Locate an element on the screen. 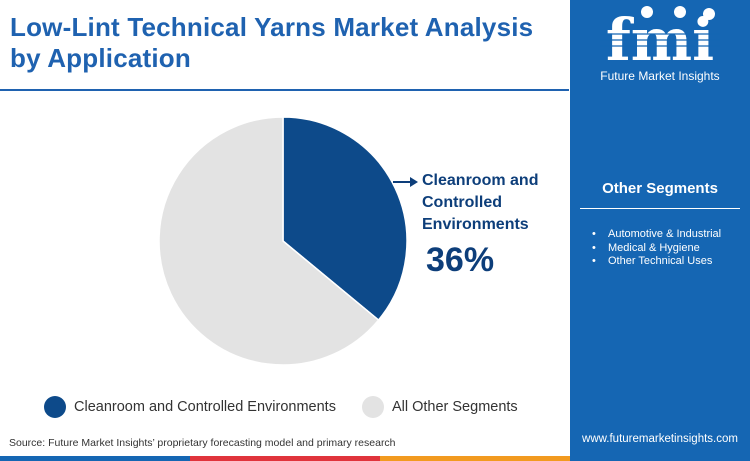 This screenshot has height=461, width=750. legend-item-cleanroom: Cleanroom and Controlled Environments is located at coordinates (190, 407).